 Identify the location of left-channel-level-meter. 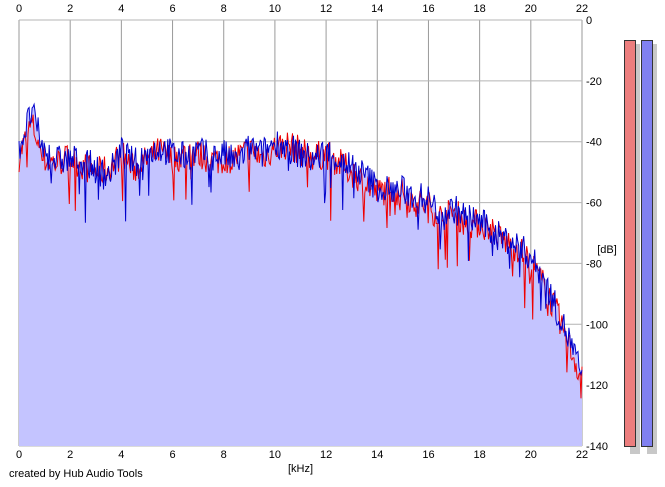
(630, 243).